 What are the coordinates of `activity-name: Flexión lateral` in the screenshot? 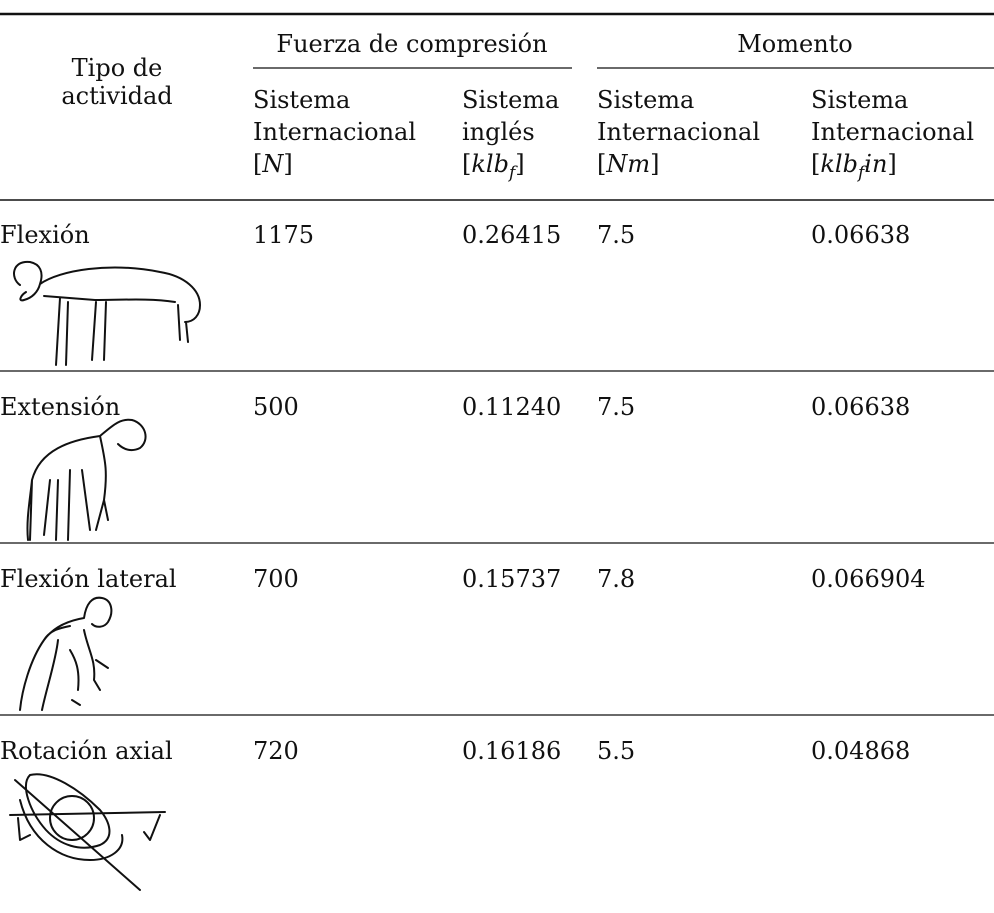 It's located at (88, 579).